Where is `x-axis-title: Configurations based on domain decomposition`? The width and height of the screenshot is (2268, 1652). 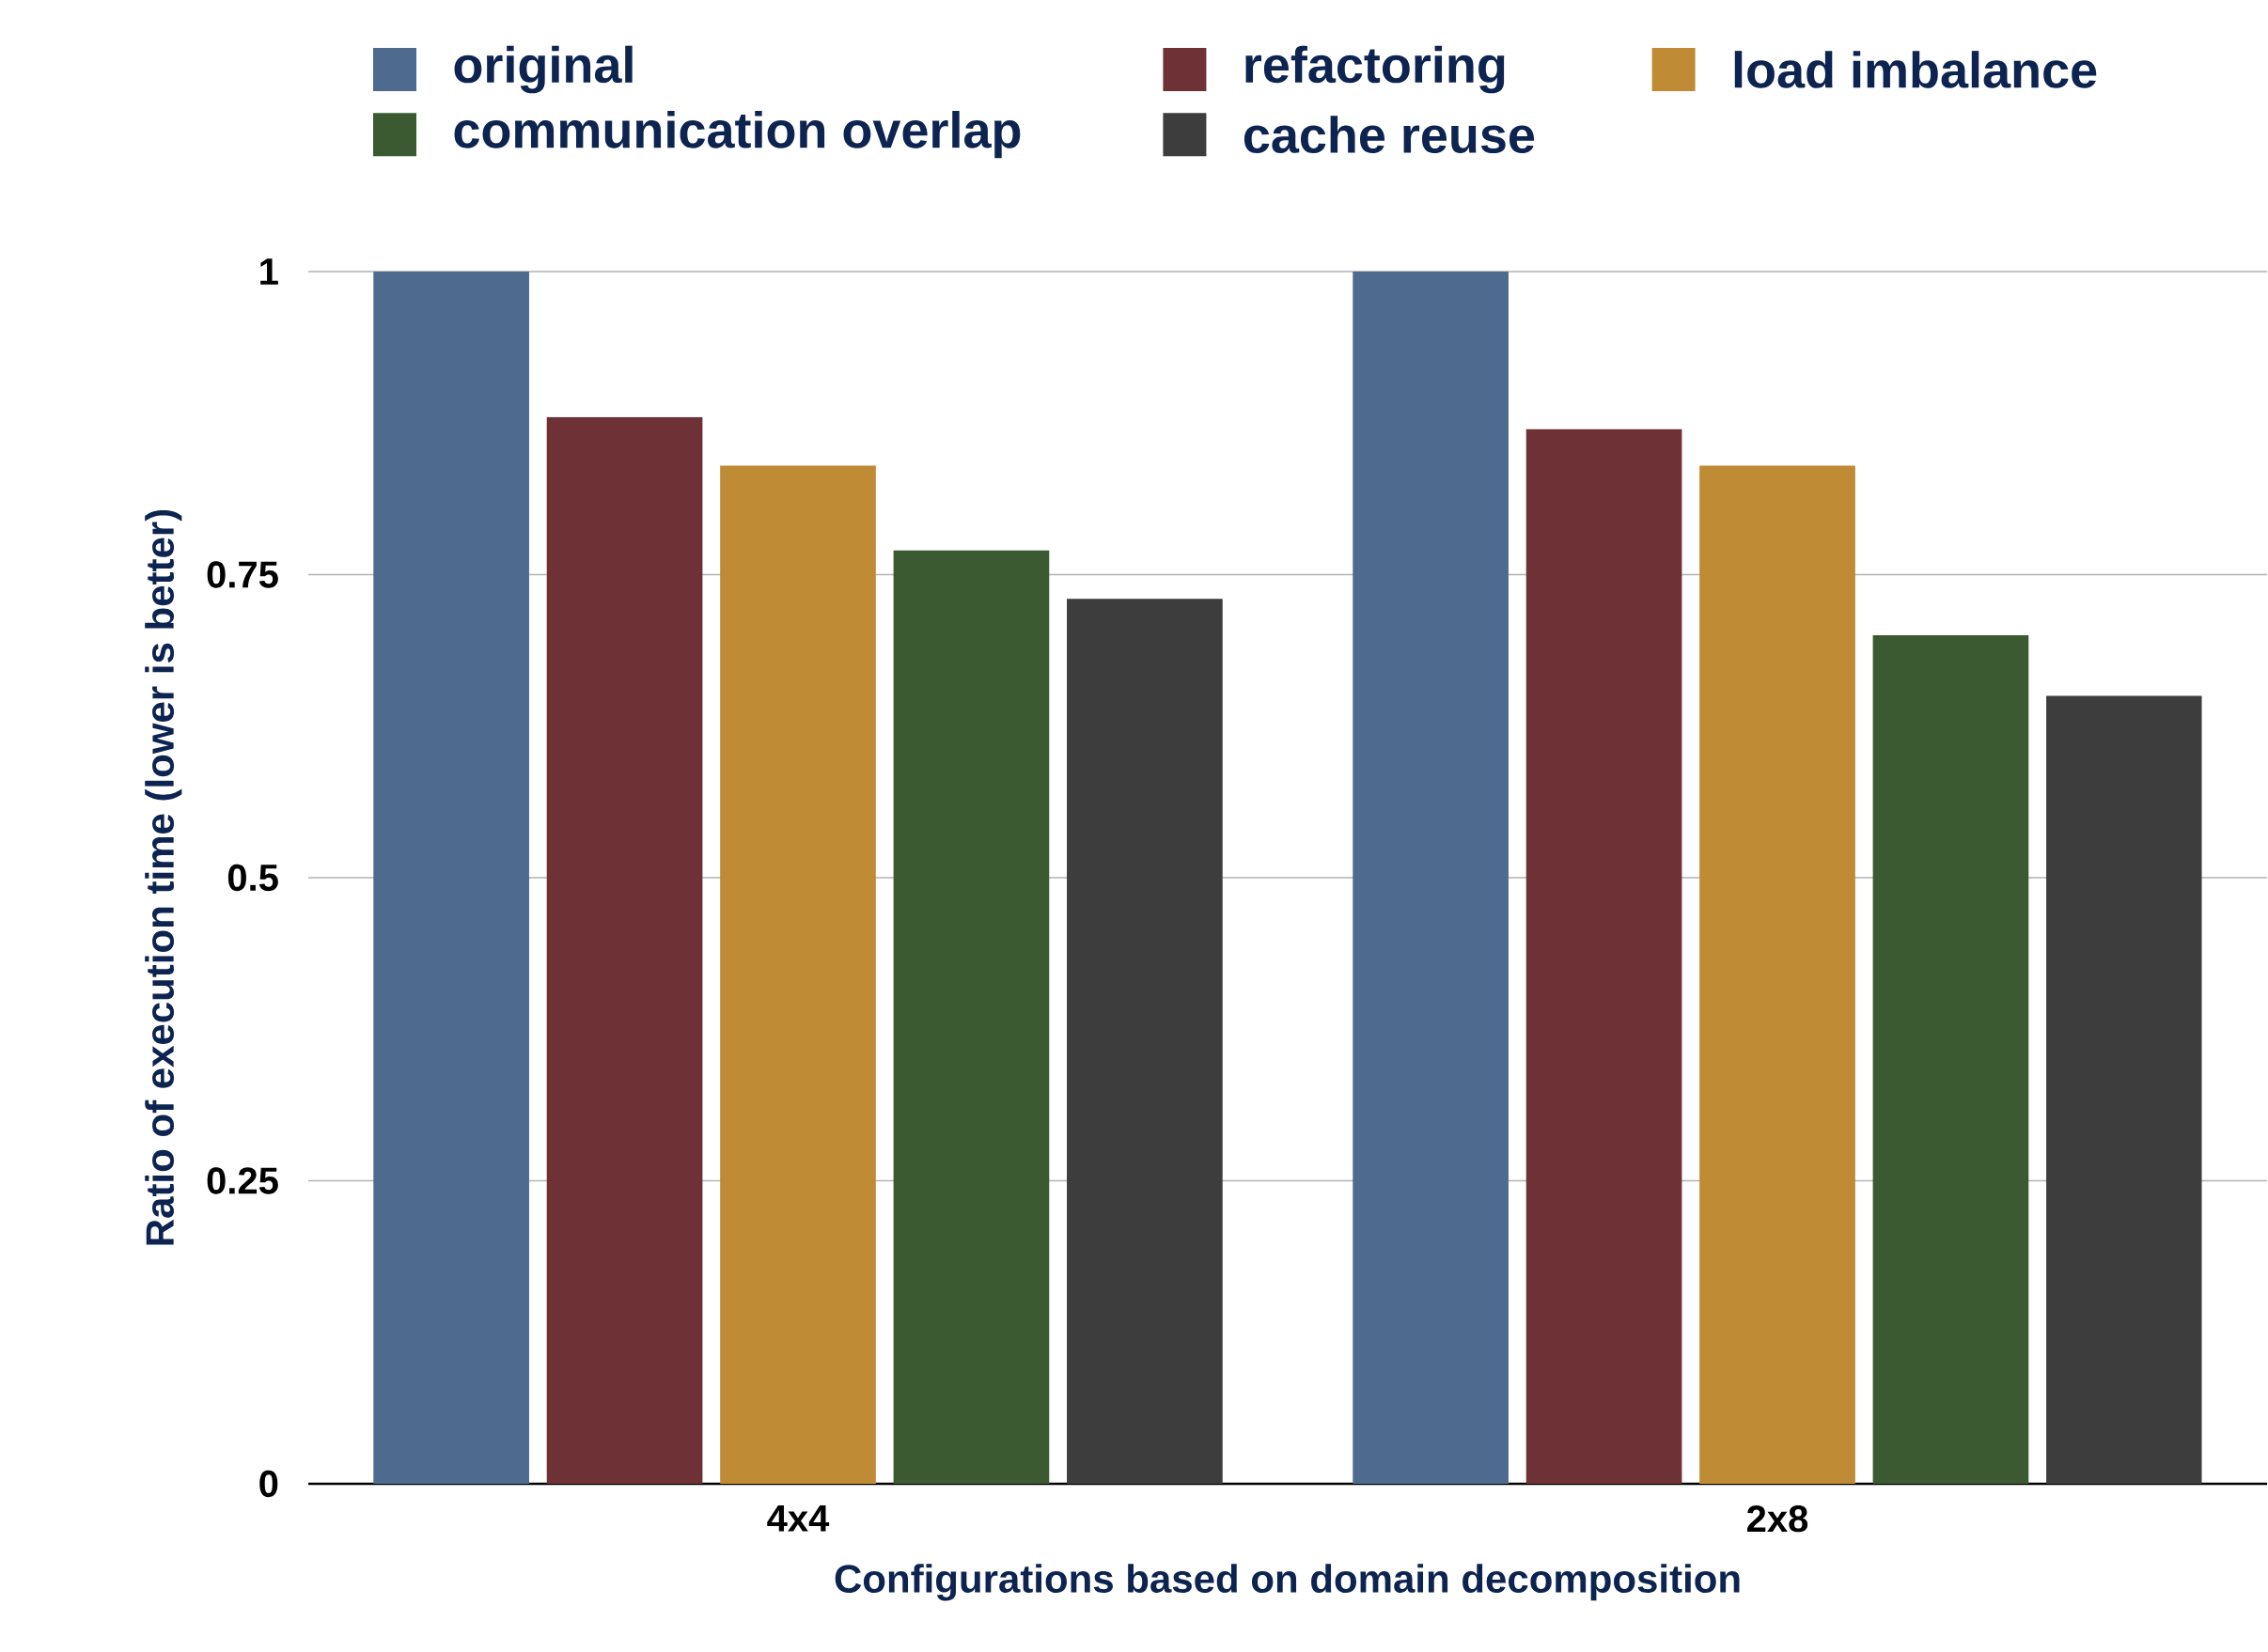 x-axis-title: Configurations based on domain decomposition is located at coordinates (1287, 1582).